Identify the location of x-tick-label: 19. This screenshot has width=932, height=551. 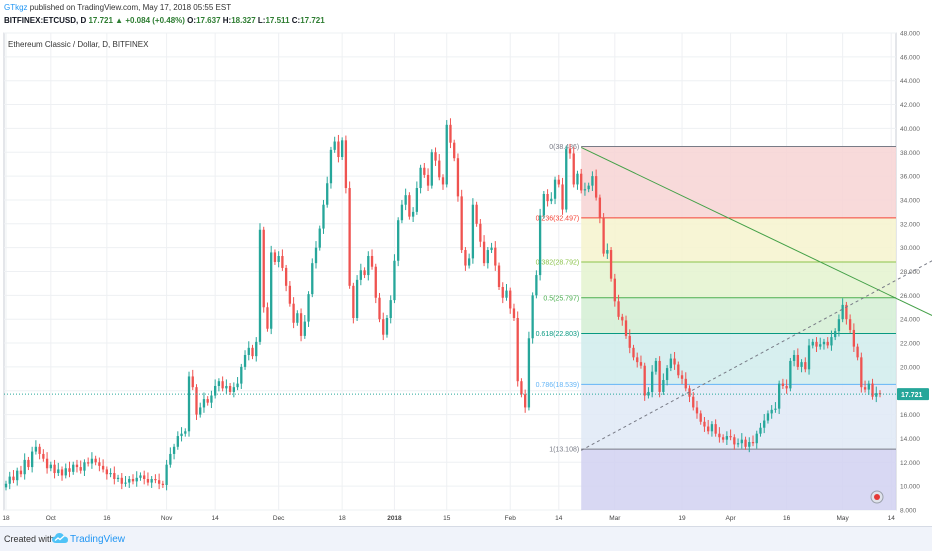
(682, 518).